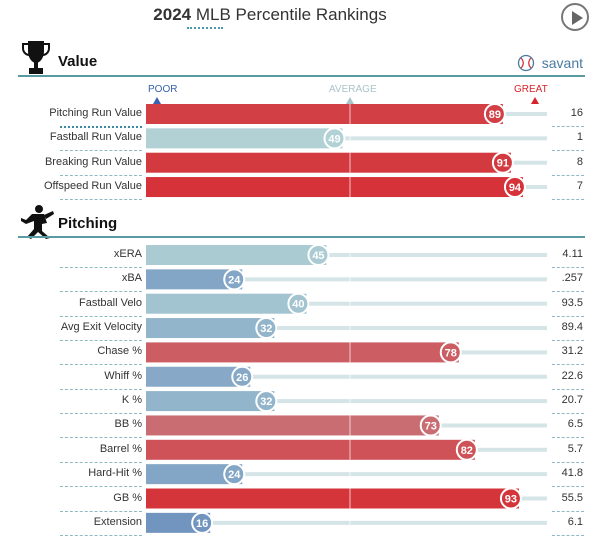  I want to click on percentile-label: 73, so click(431, 426).